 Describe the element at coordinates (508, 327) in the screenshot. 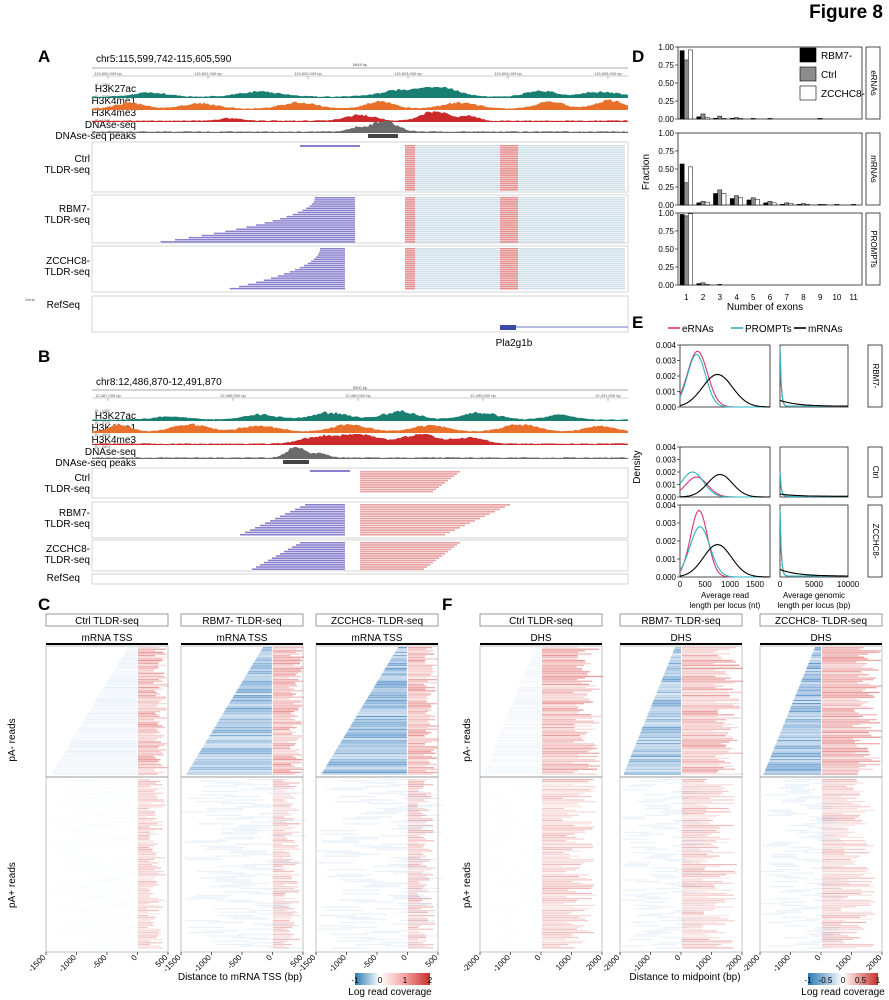

I see `a-gene-exon` at that location.